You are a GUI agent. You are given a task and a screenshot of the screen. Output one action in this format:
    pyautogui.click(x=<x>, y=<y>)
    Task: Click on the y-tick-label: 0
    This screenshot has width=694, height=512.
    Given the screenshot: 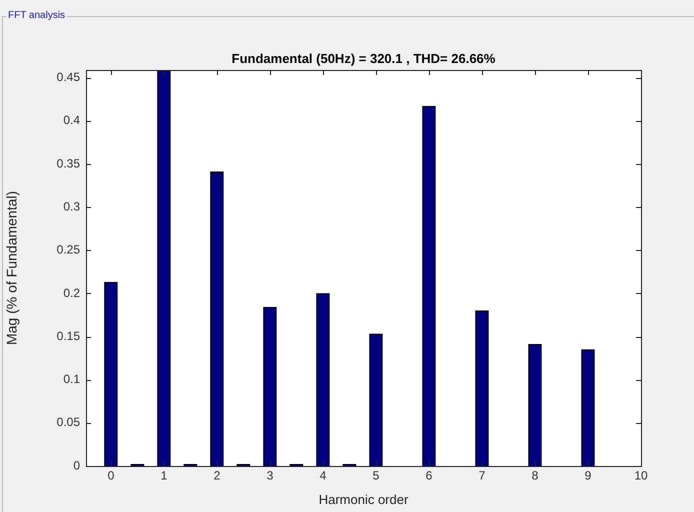 What is the action you would take?
    pyautogui.click(x=76, y=465)
    